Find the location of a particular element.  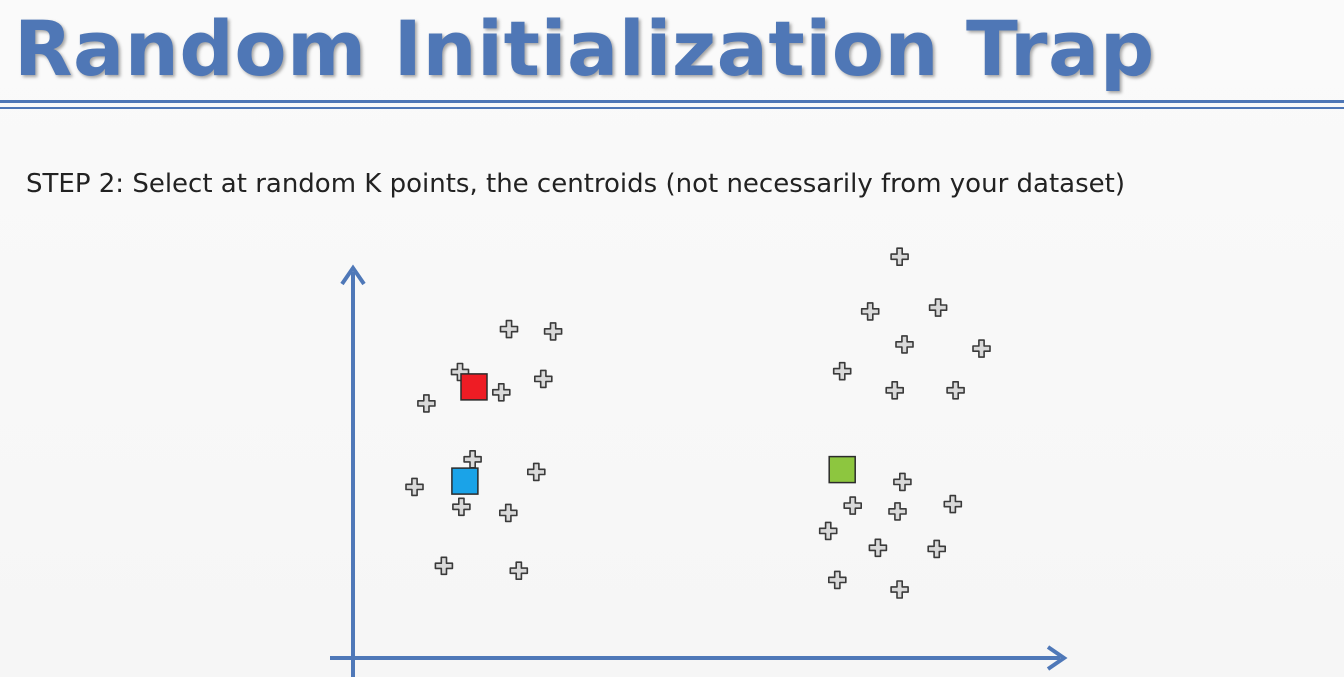

title-underline is located at coordinates (672, 104).